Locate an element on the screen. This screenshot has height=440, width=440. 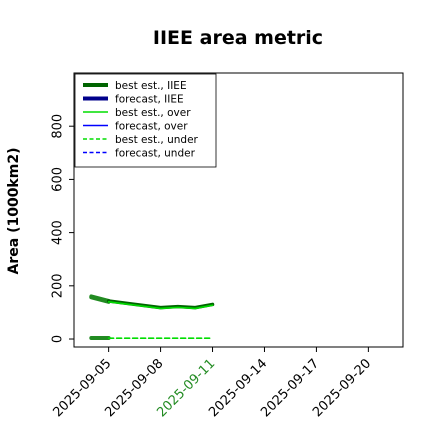
legend-label-5: forecast, under is located at coordinates (155, 154).